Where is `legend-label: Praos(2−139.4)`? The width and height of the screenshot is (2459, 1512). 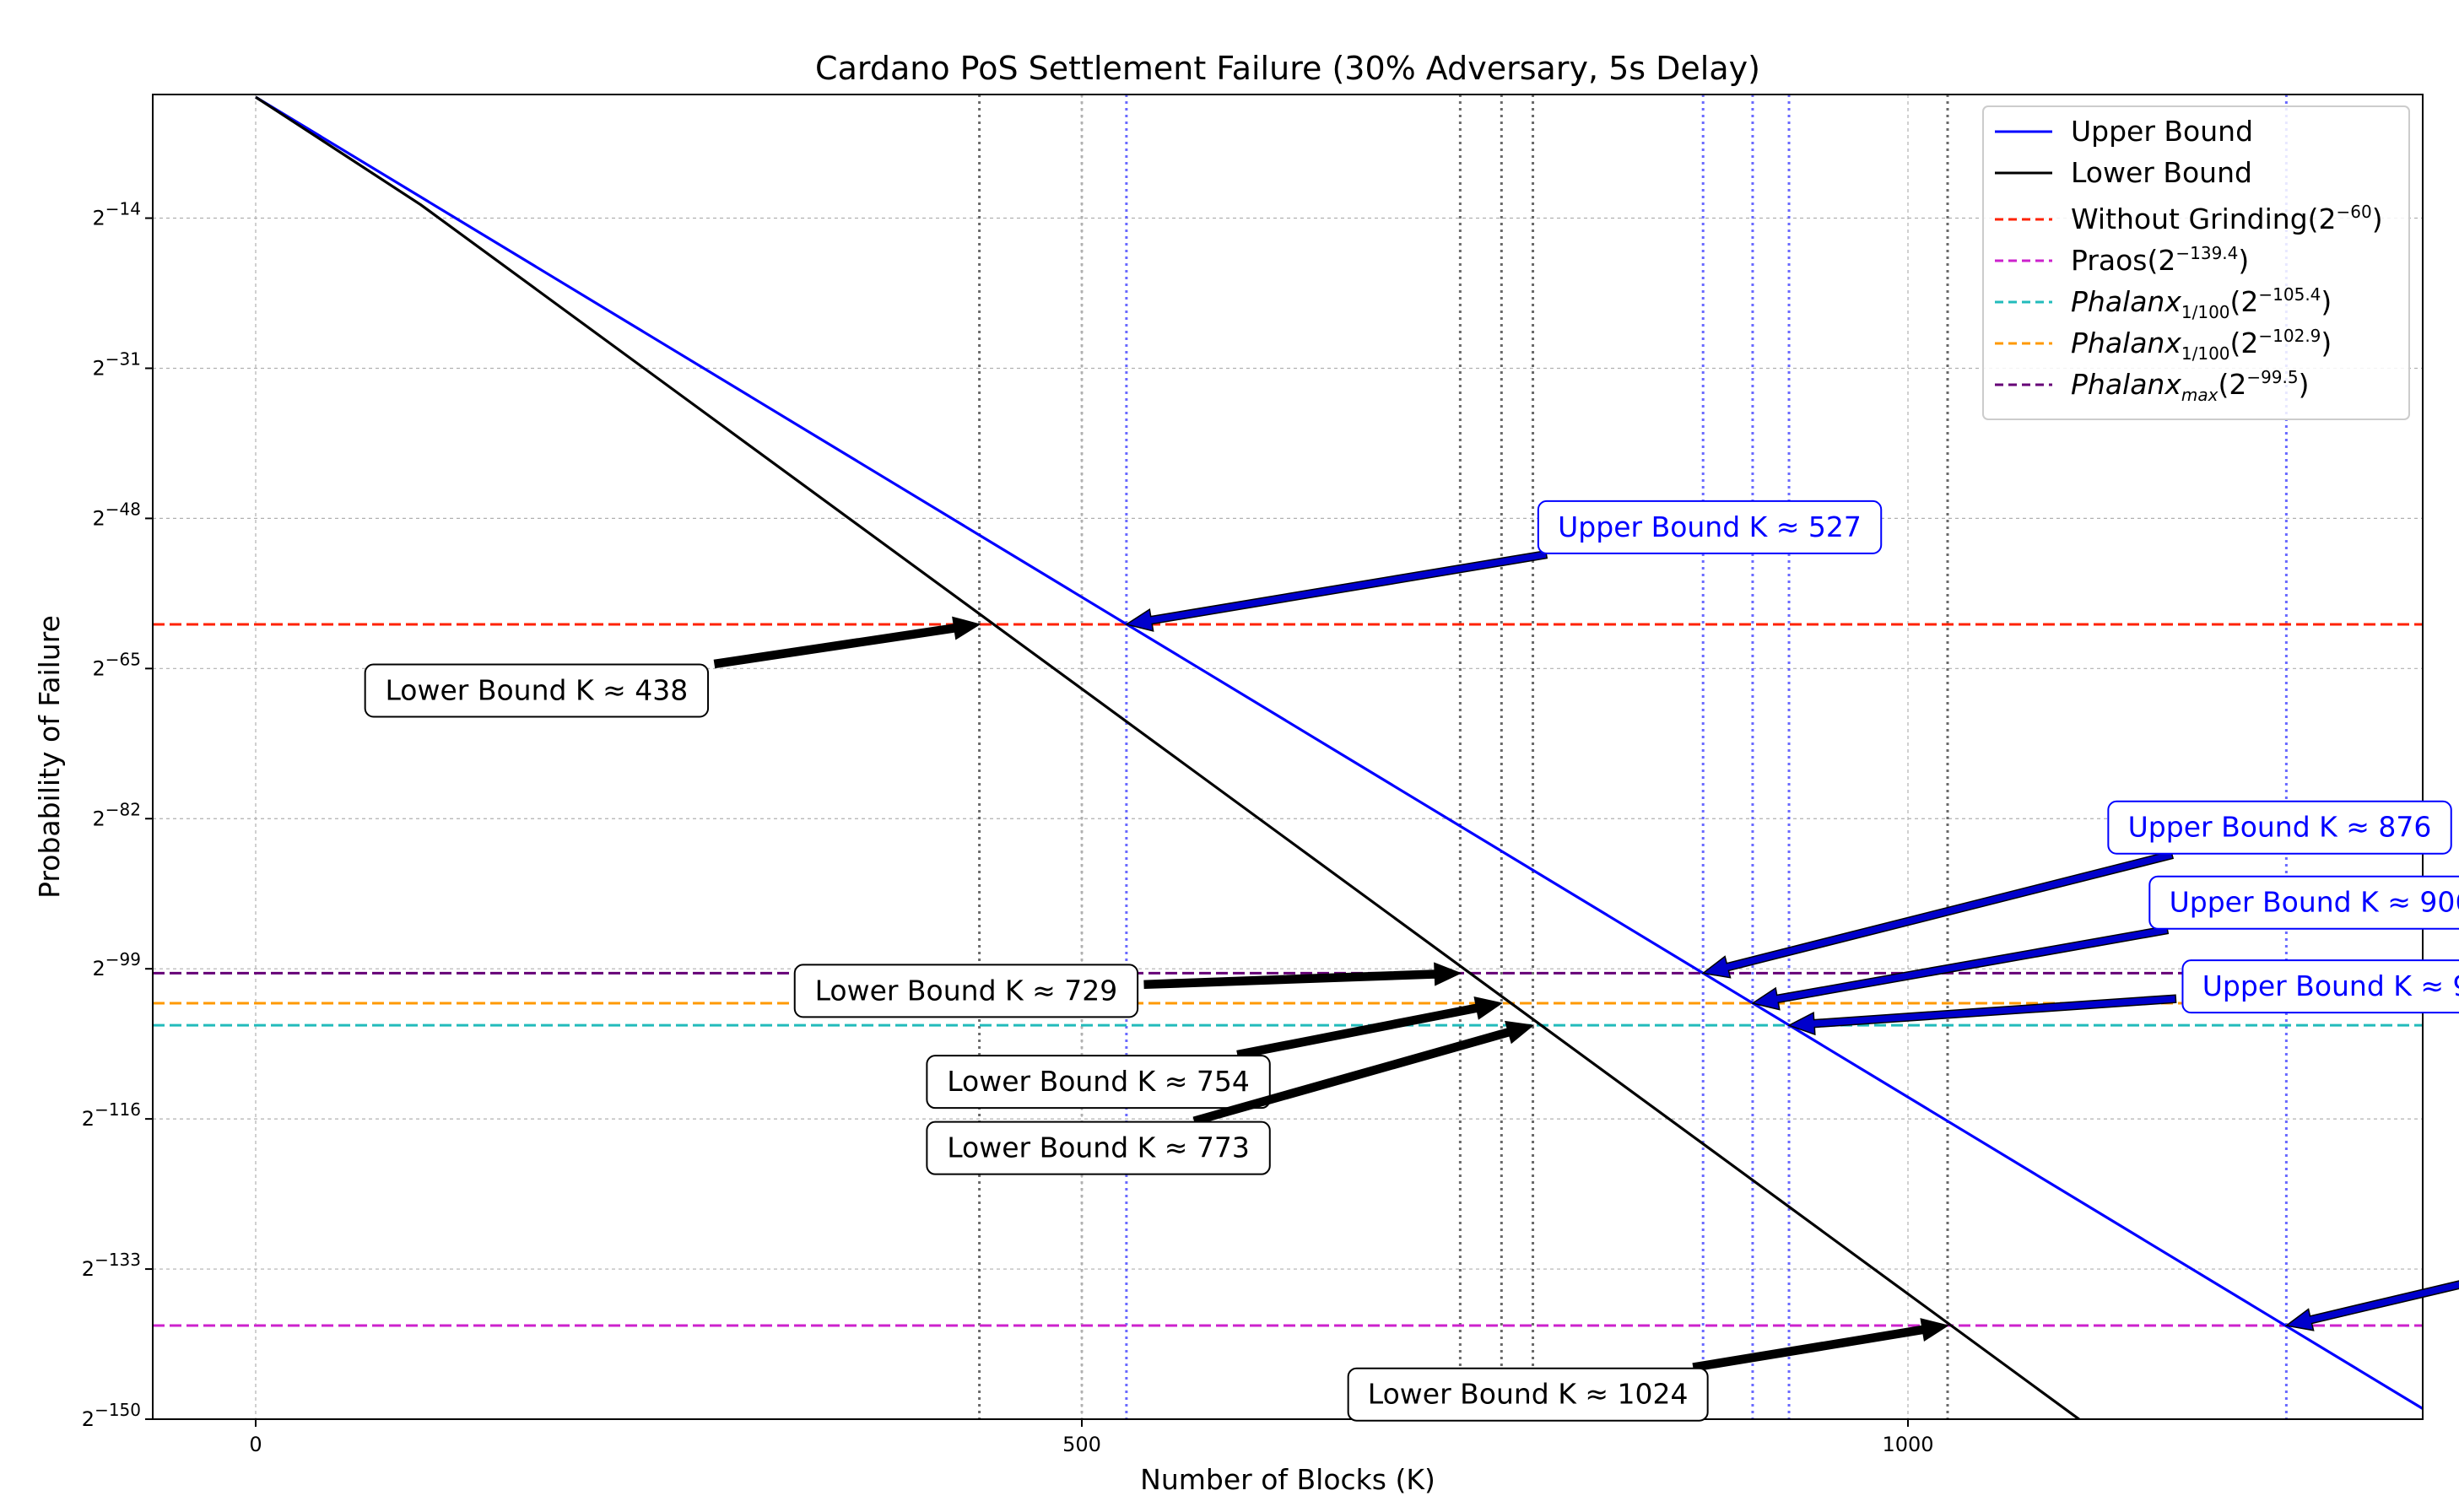 legend-label: Praos(2−139.4) is located at coordinates (2160, 260).